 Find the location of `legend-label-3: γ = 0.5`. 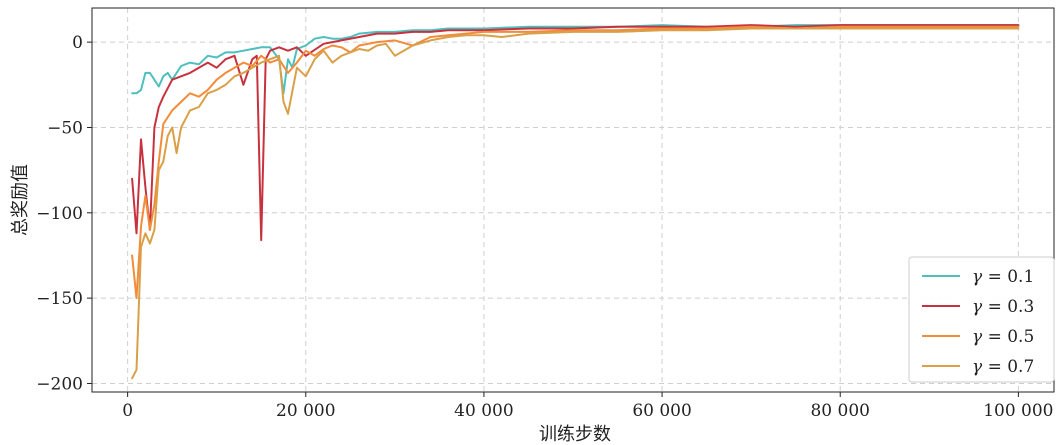

legend-label-3: γ = 0.5 is located at coordinates (1003, 337).